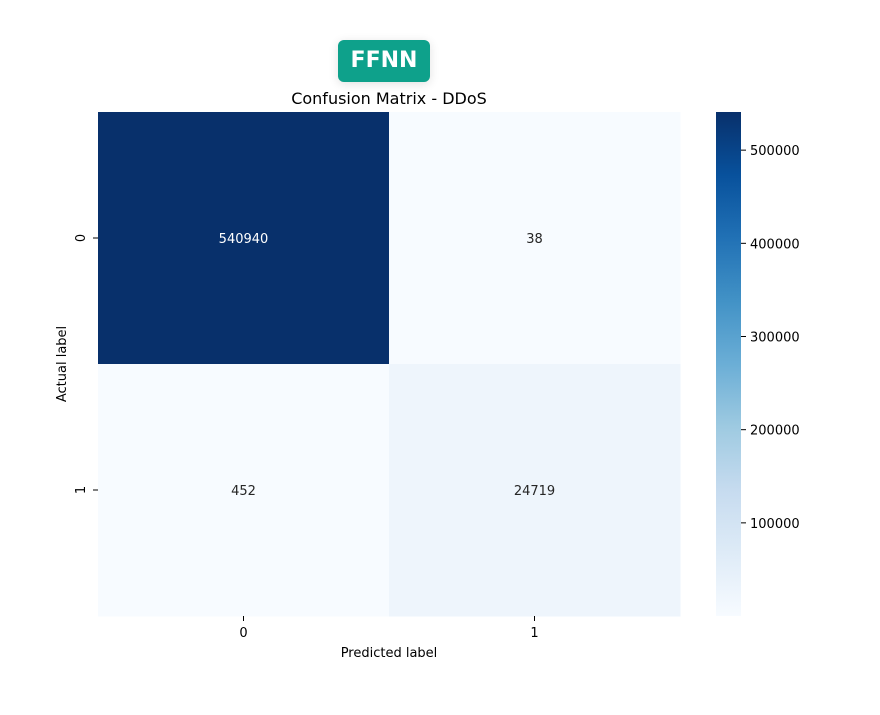 This screenshot has height=715, width=880. I want to click on x-axis-label: Predicted label, so click(389, 653).